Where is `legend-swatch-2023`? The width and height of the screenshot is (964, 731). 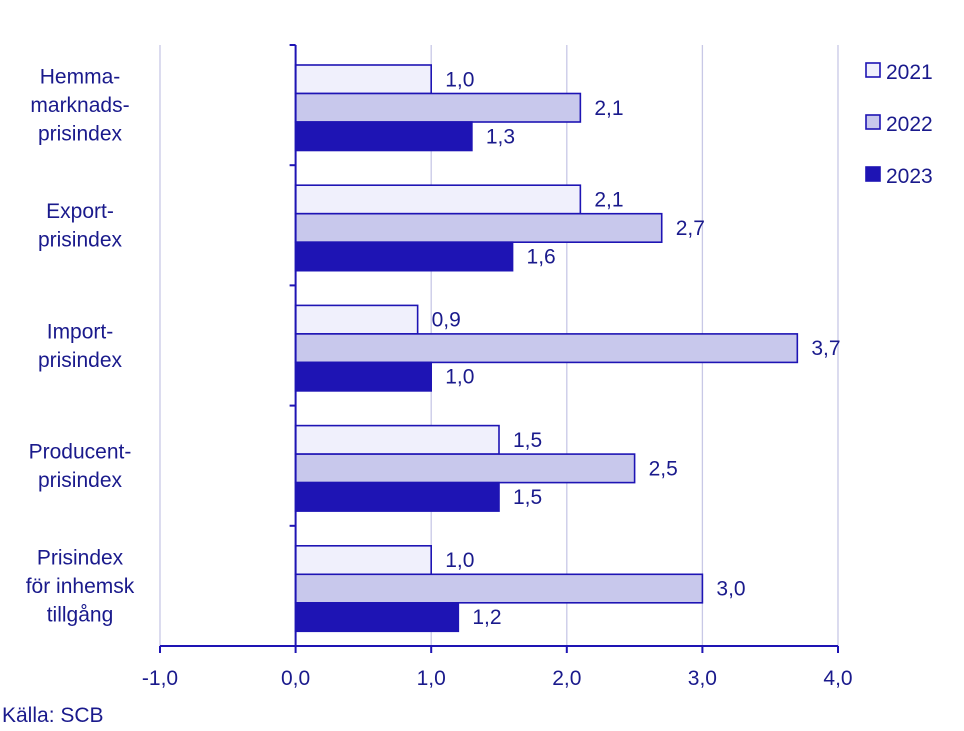
legend-swatch-2023 is located at coordinates (873, 174).